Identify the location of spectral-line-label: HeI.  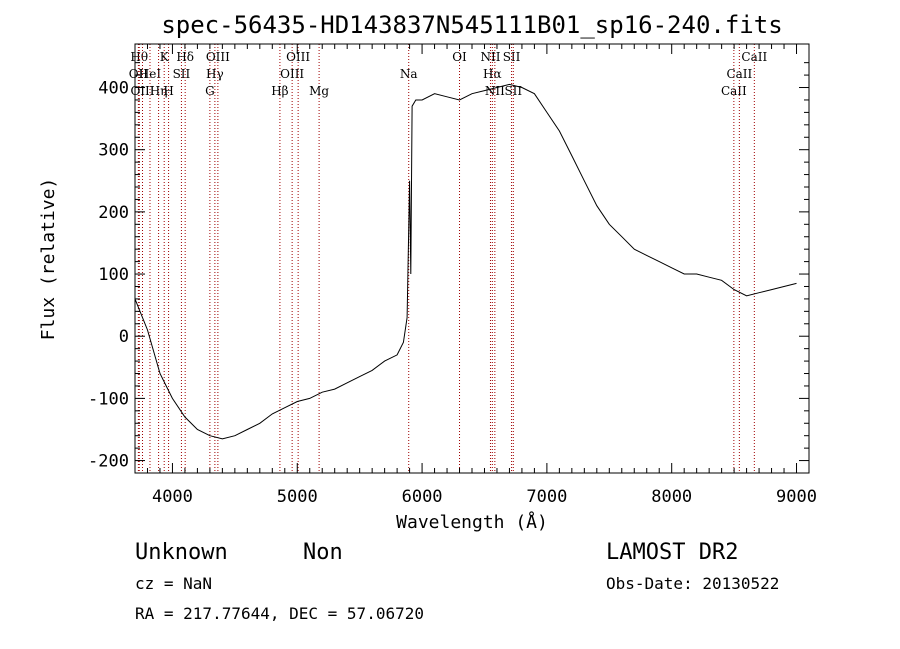
(150, 74).